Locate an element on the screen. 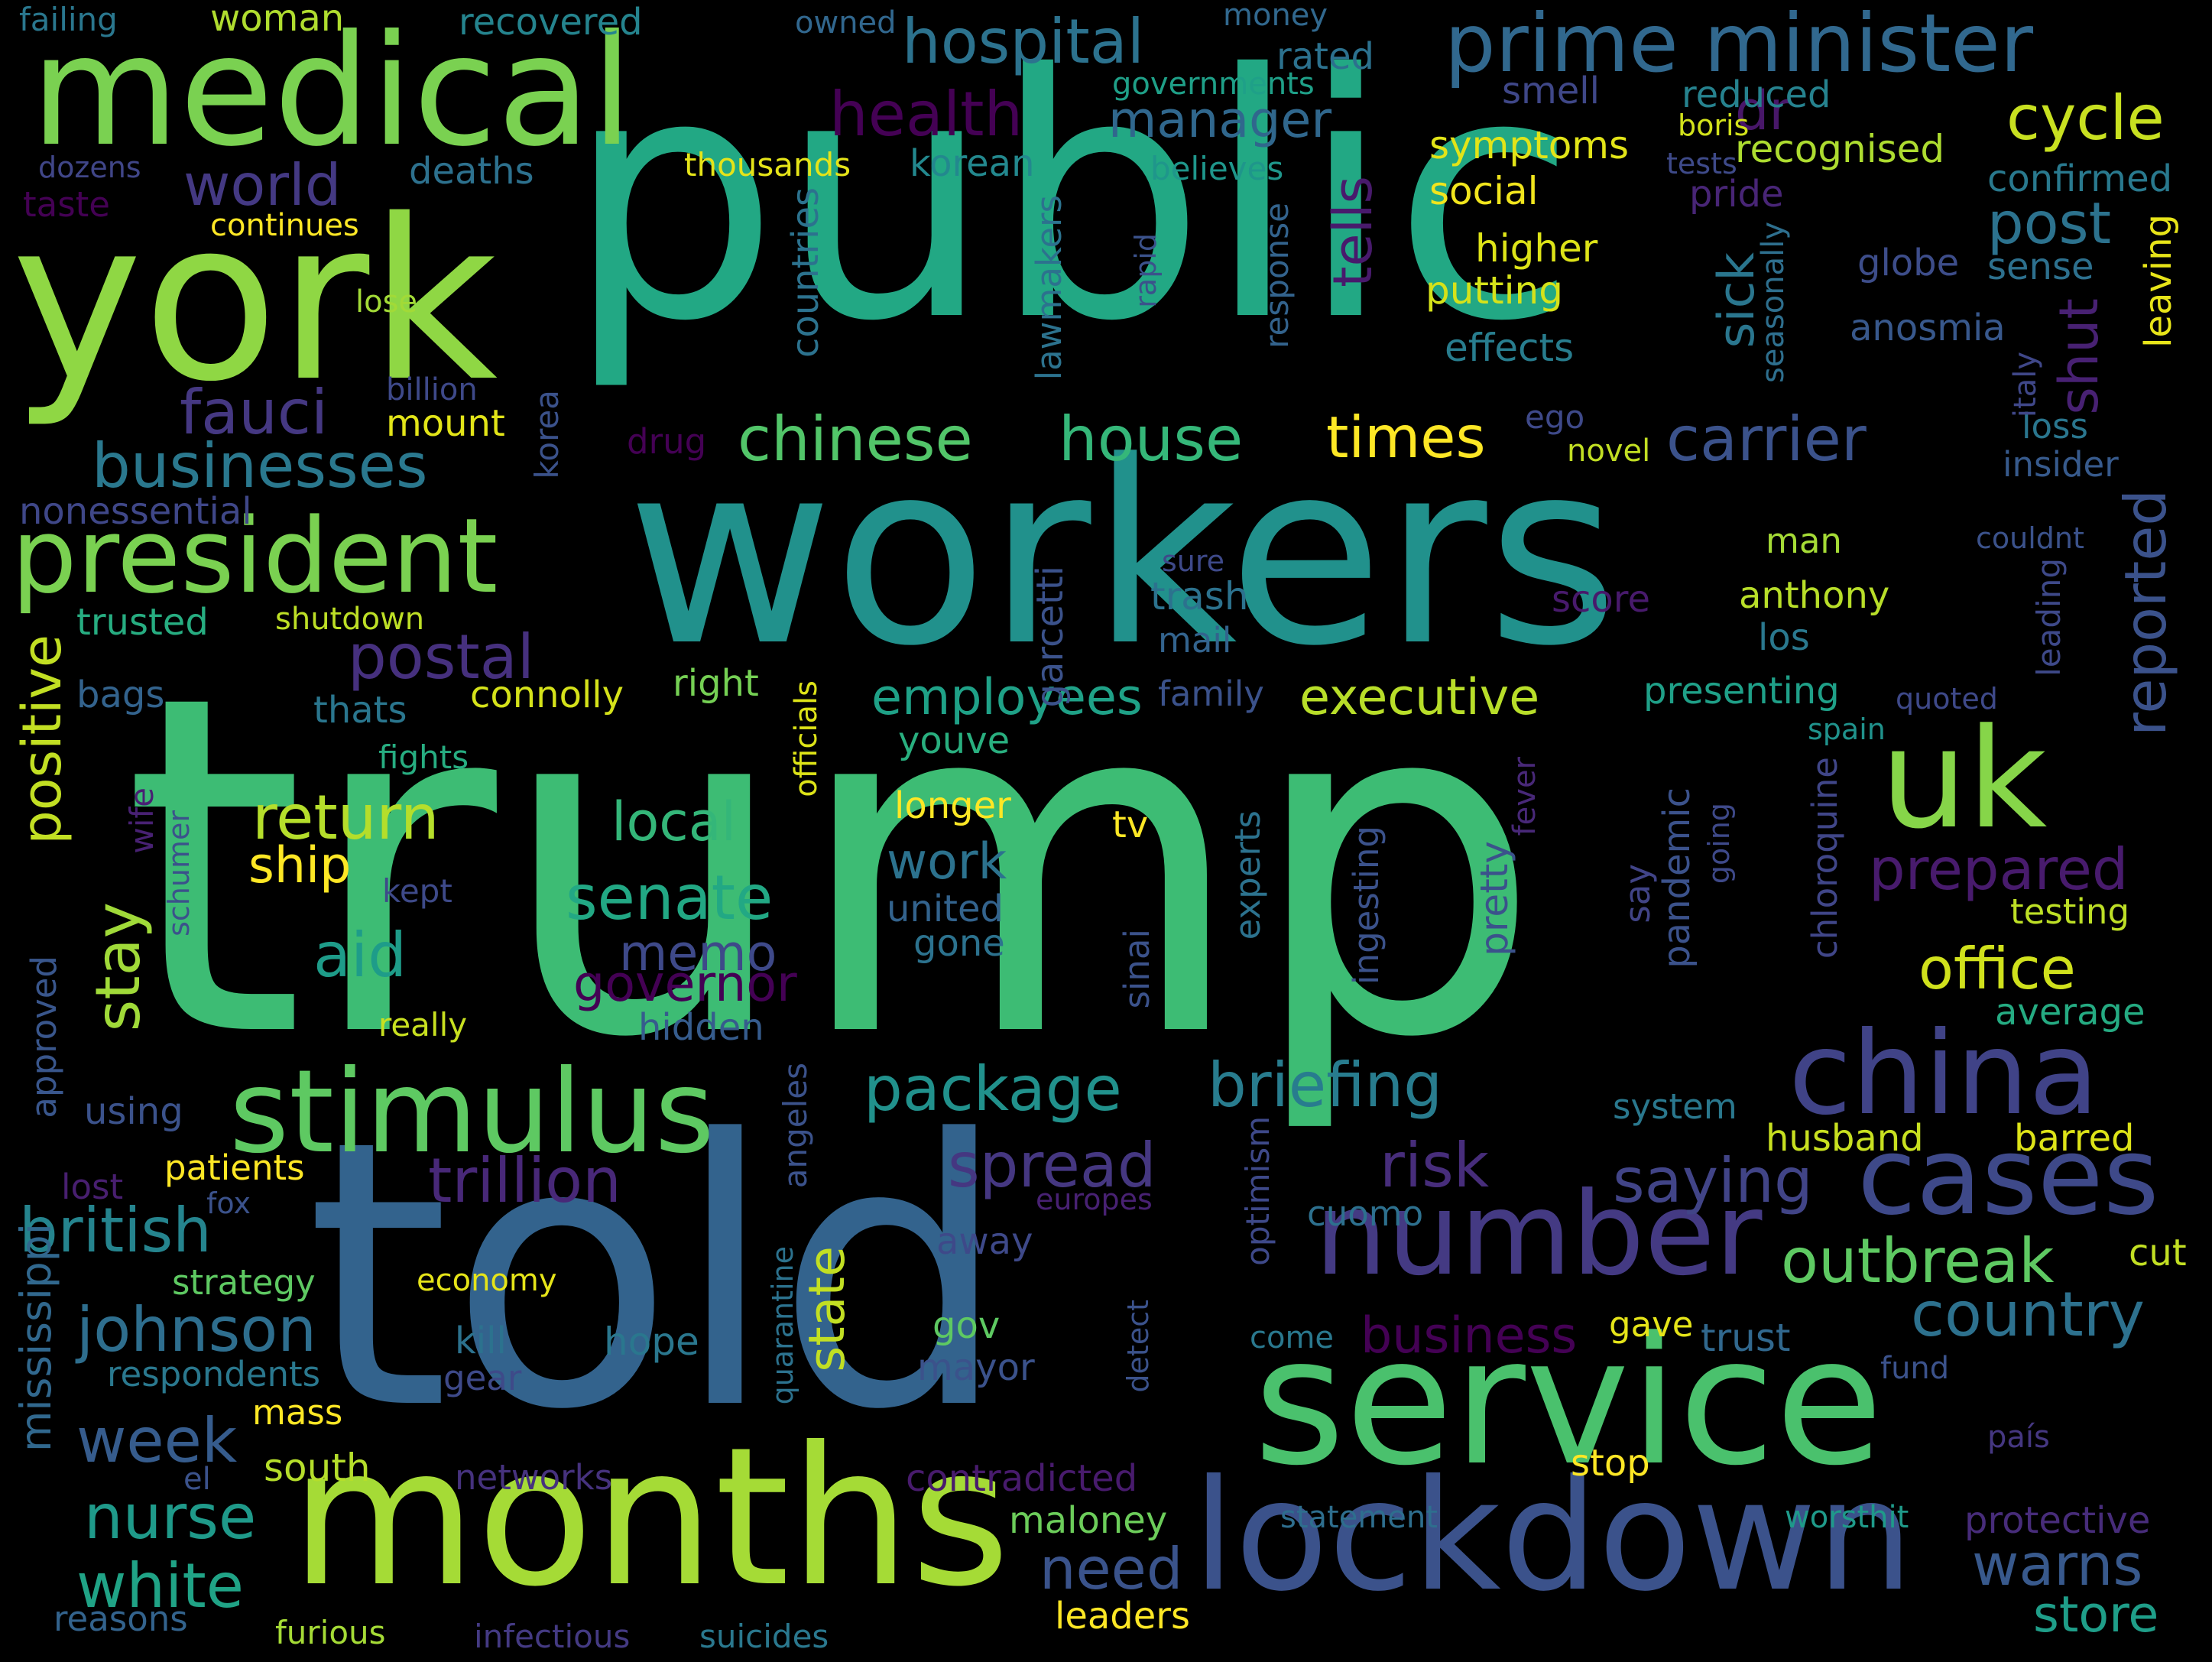 The height and width of the screenshot is (1662, 2212). word-months: months is located at coordinates (650, 1517).